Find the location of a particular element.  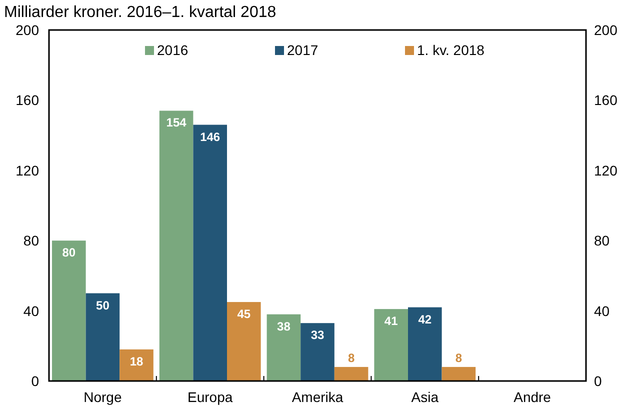

data-label: 38 is located at coordinates (284, 326).